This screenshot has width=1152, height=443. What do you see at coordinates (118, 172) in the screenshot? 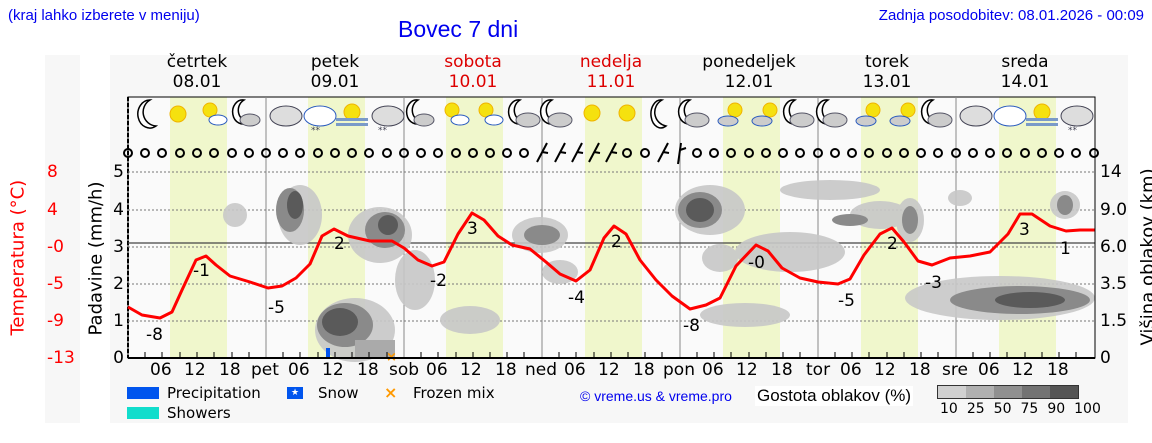
I see `precip-tick: 5` at bounding box center [118, 172].